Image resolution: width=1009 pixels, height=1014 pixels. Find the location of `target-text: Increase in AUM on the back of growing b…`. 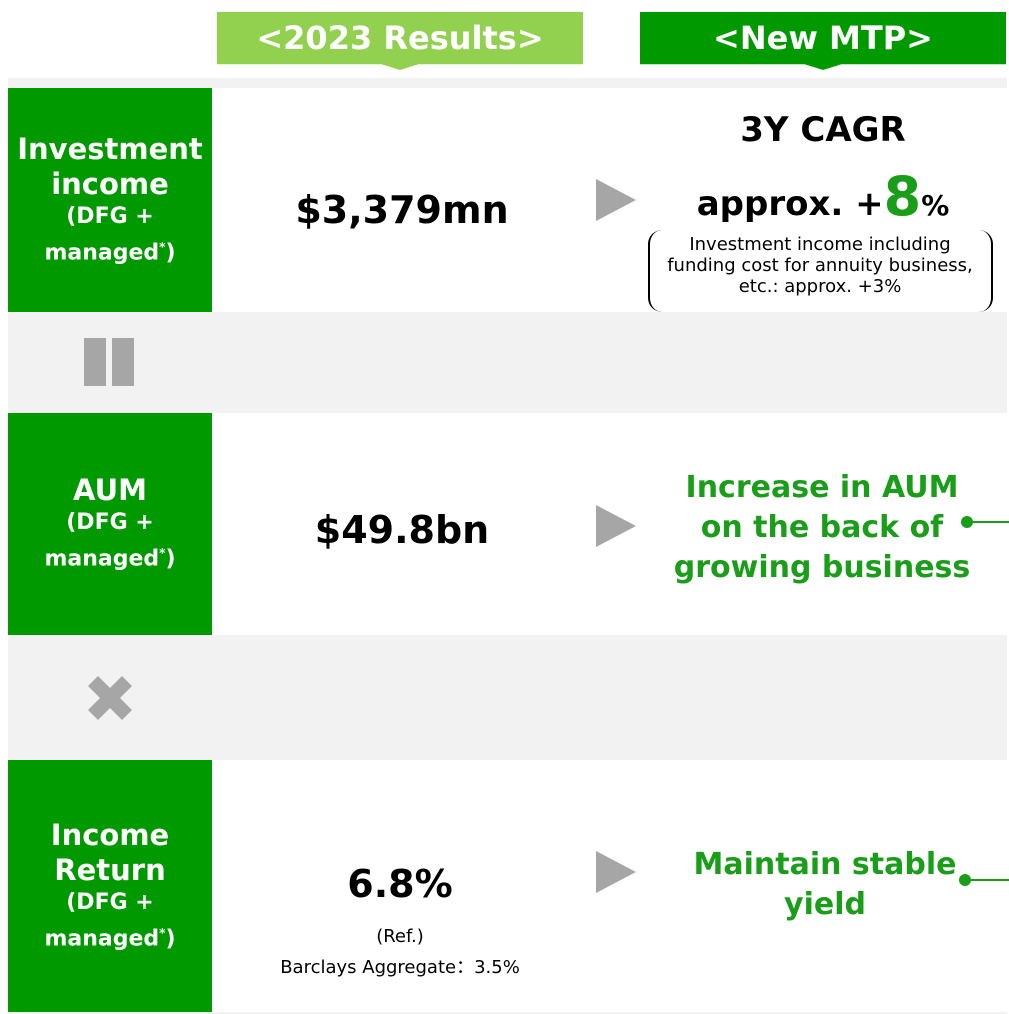

target-text: Increase in AUM on the back of growing b… is located at coordinates (822, 527).